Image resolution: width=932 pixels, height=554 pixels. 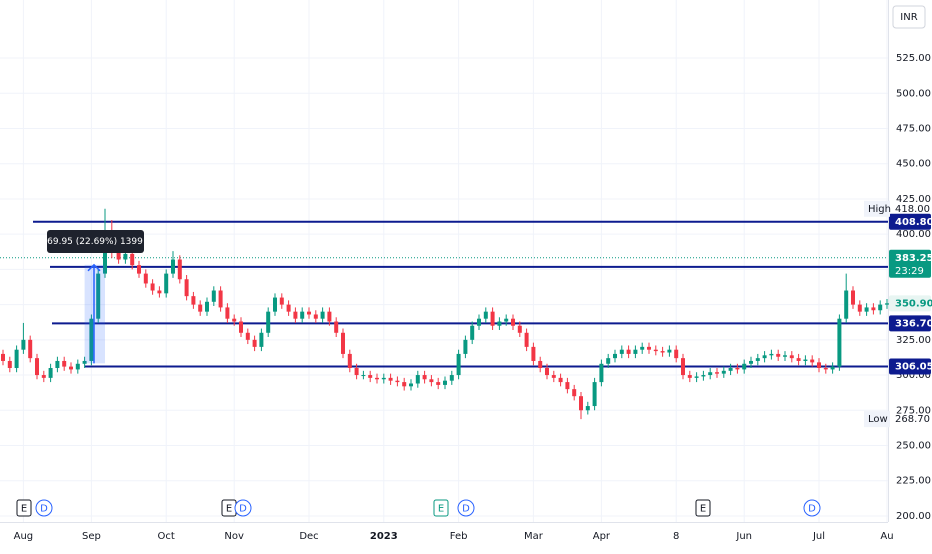 I want to click on x-tick-label: Feb, so click(x=459, y=536).